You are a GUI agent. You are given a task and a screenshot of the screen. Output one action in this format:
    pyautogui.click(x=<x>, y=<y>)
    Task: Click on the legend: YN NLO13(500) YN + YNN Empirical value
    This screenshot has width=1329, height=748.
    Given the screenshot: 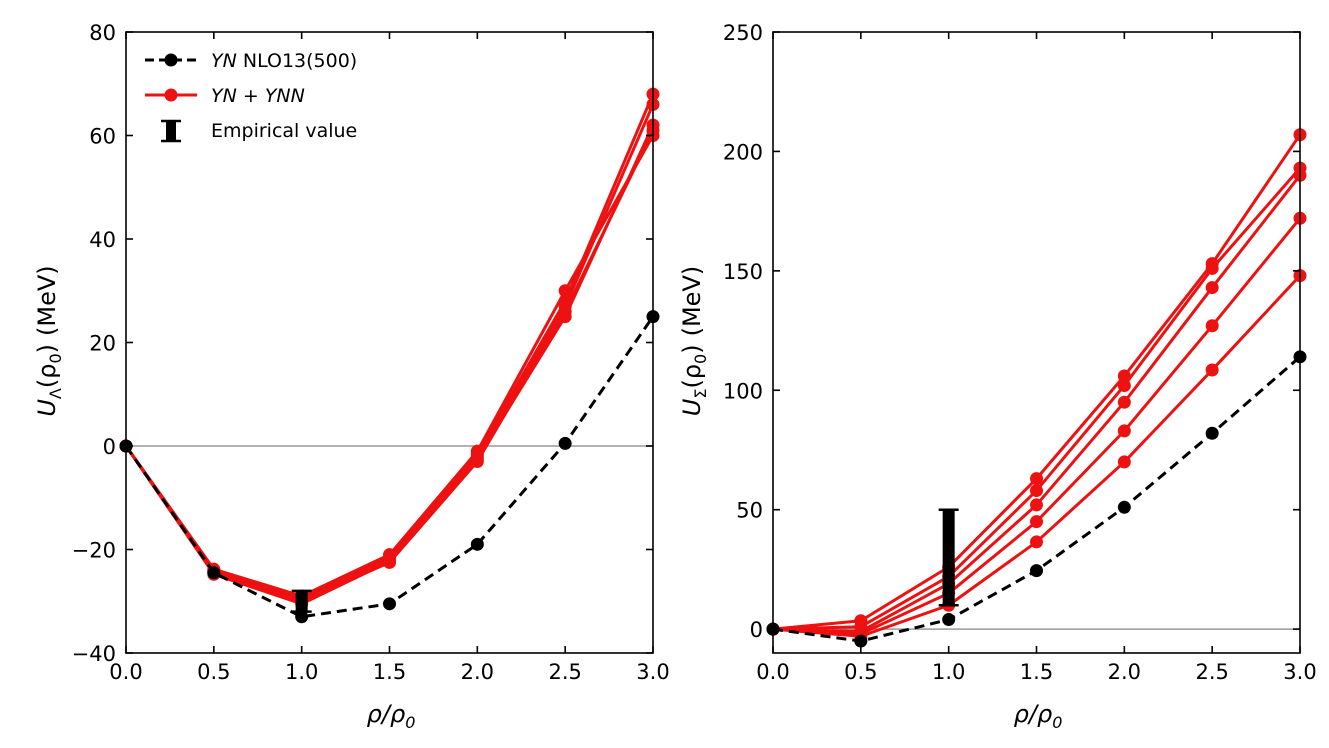 What is the action you would take?
    pyautogui.click(x=251, y=96)
    